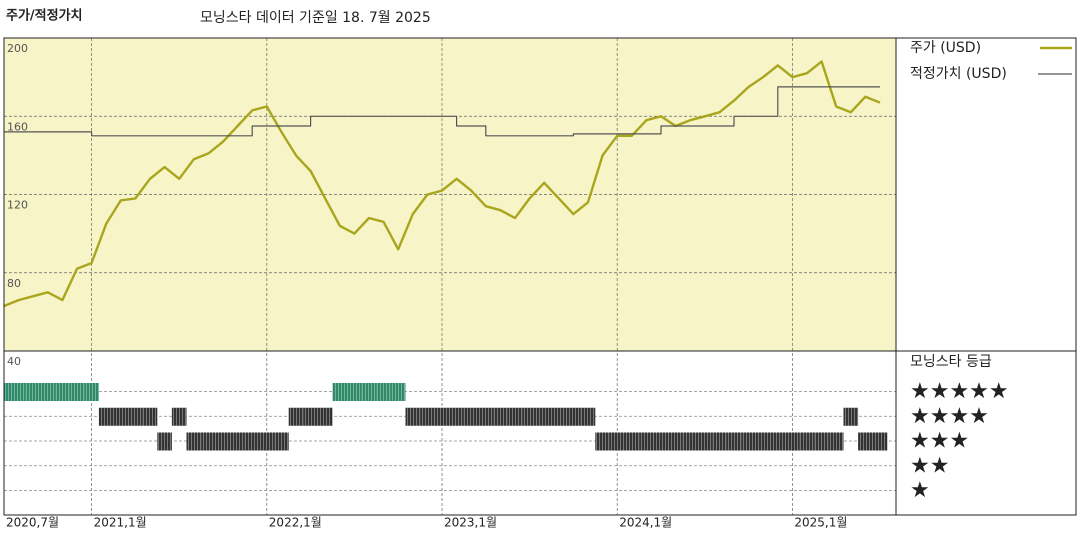  Describe the element at coordinates (442, 111) in the screenshot. I see `series-line` at that location.